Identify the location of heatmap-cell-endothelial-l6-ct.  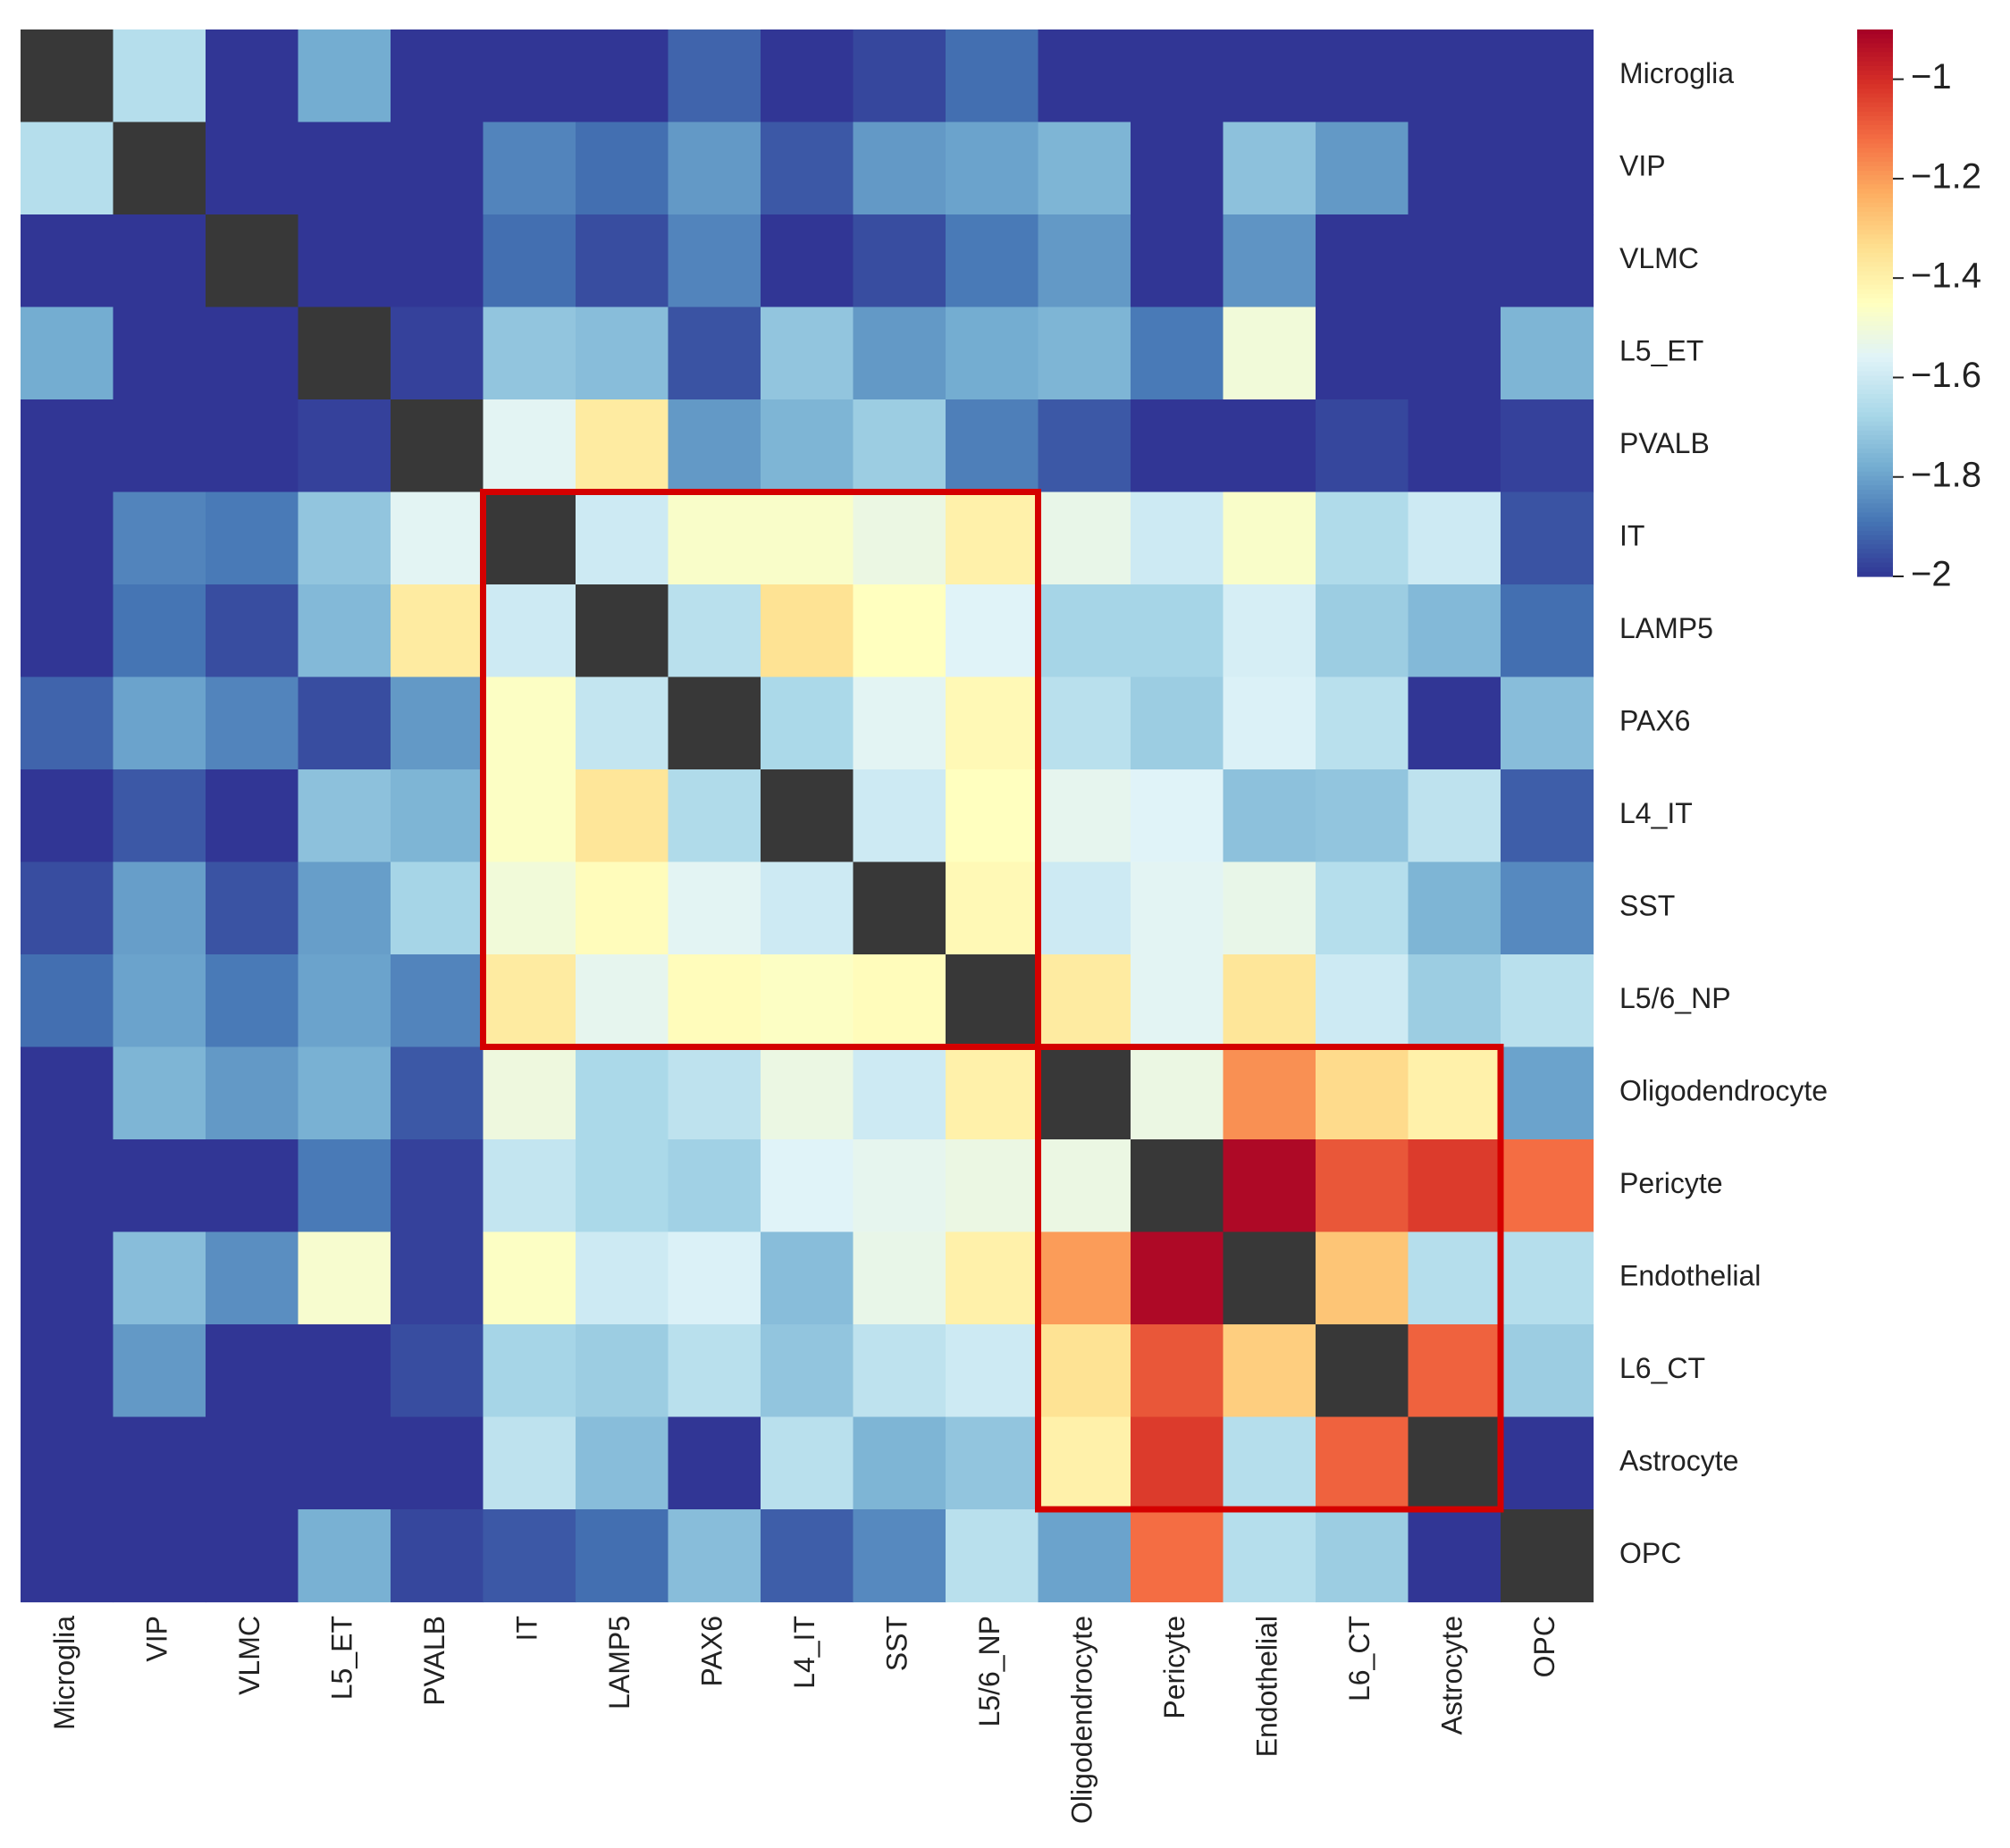
(1362, 1278).